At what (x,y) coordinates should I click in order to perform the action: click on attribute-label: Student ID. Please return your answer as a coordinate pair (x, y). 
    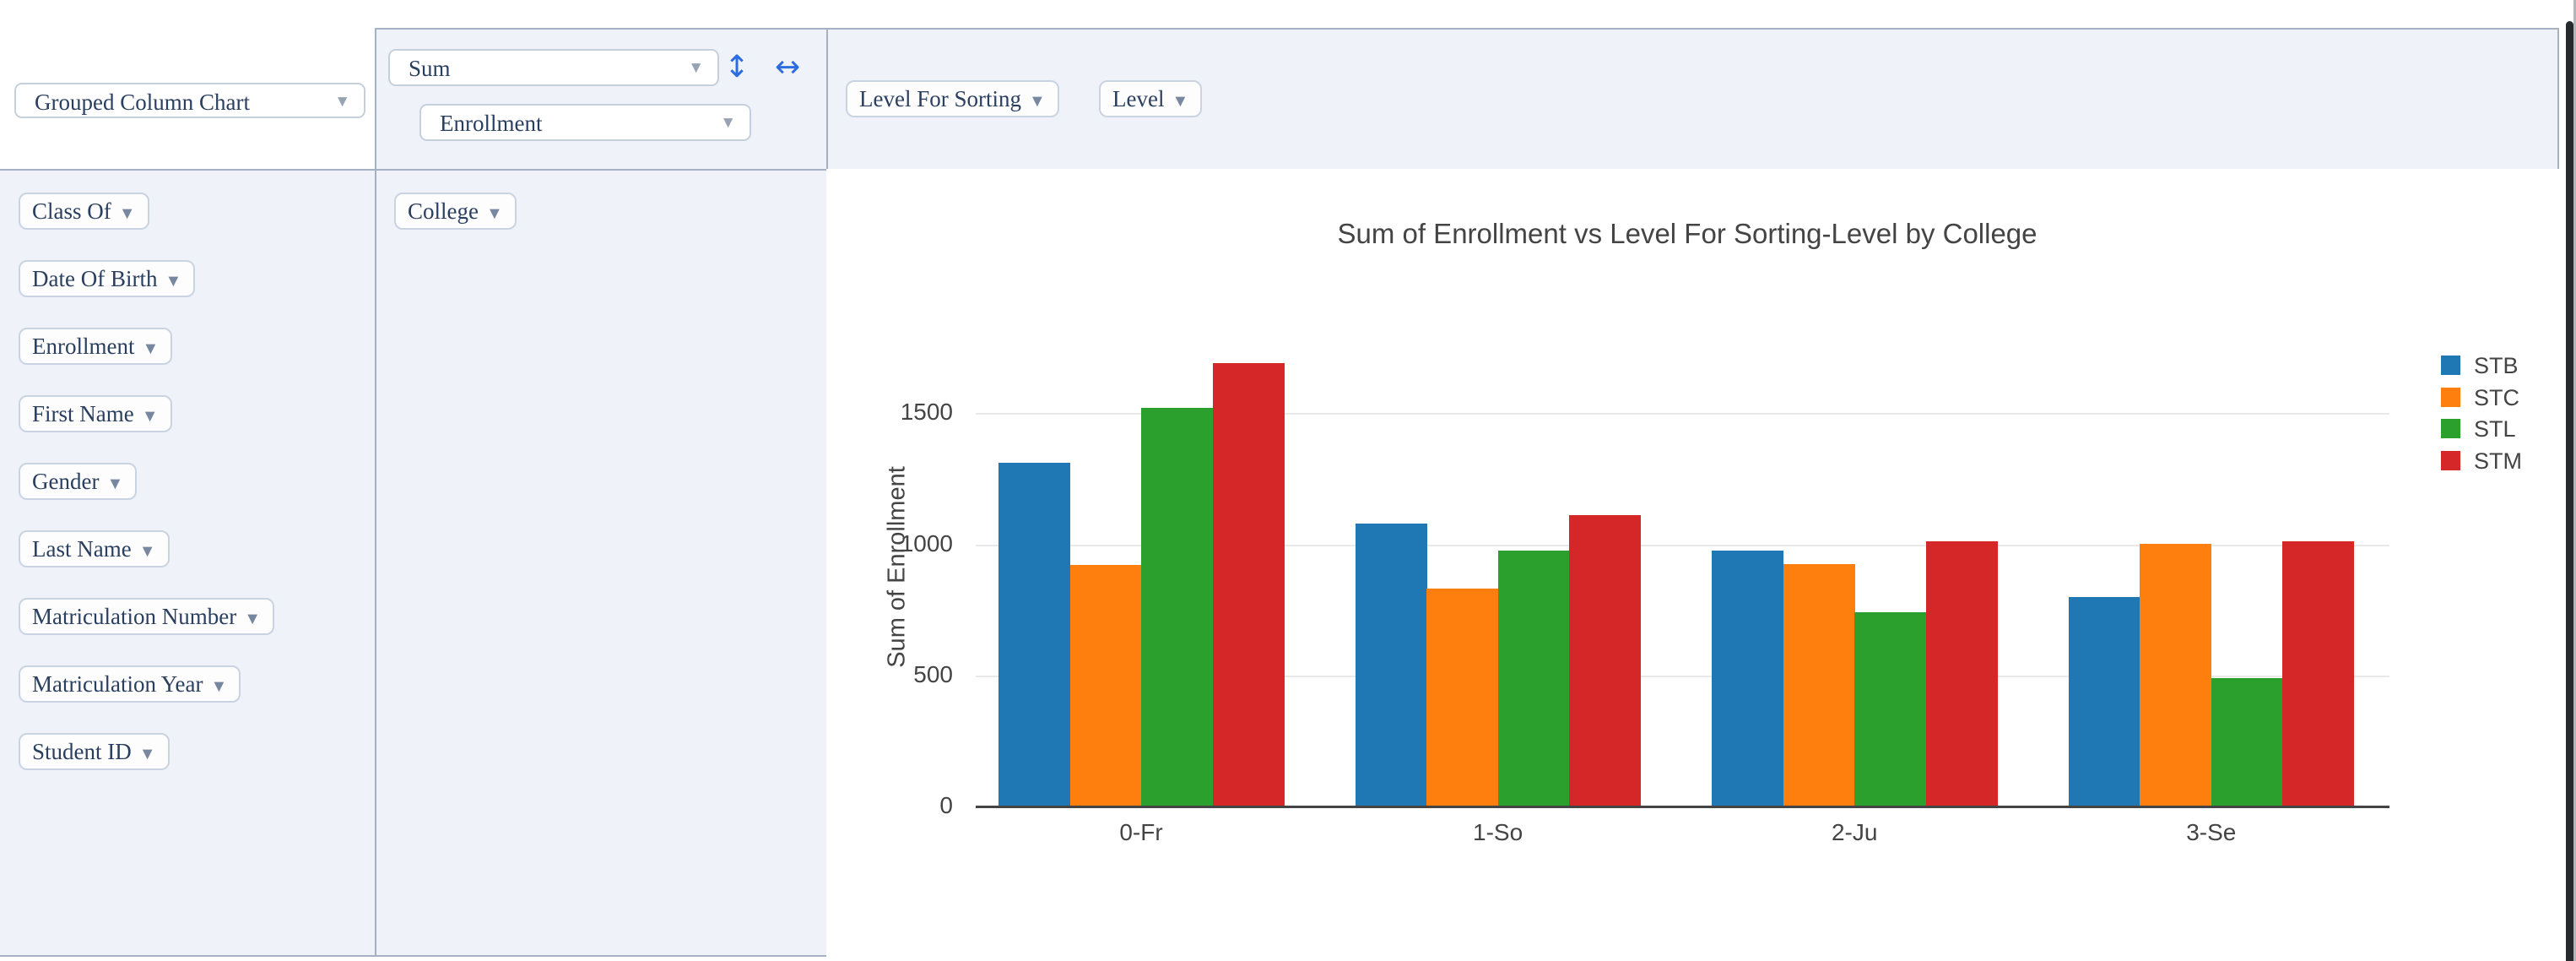
    Looking at the image, I should click on (82, 751).